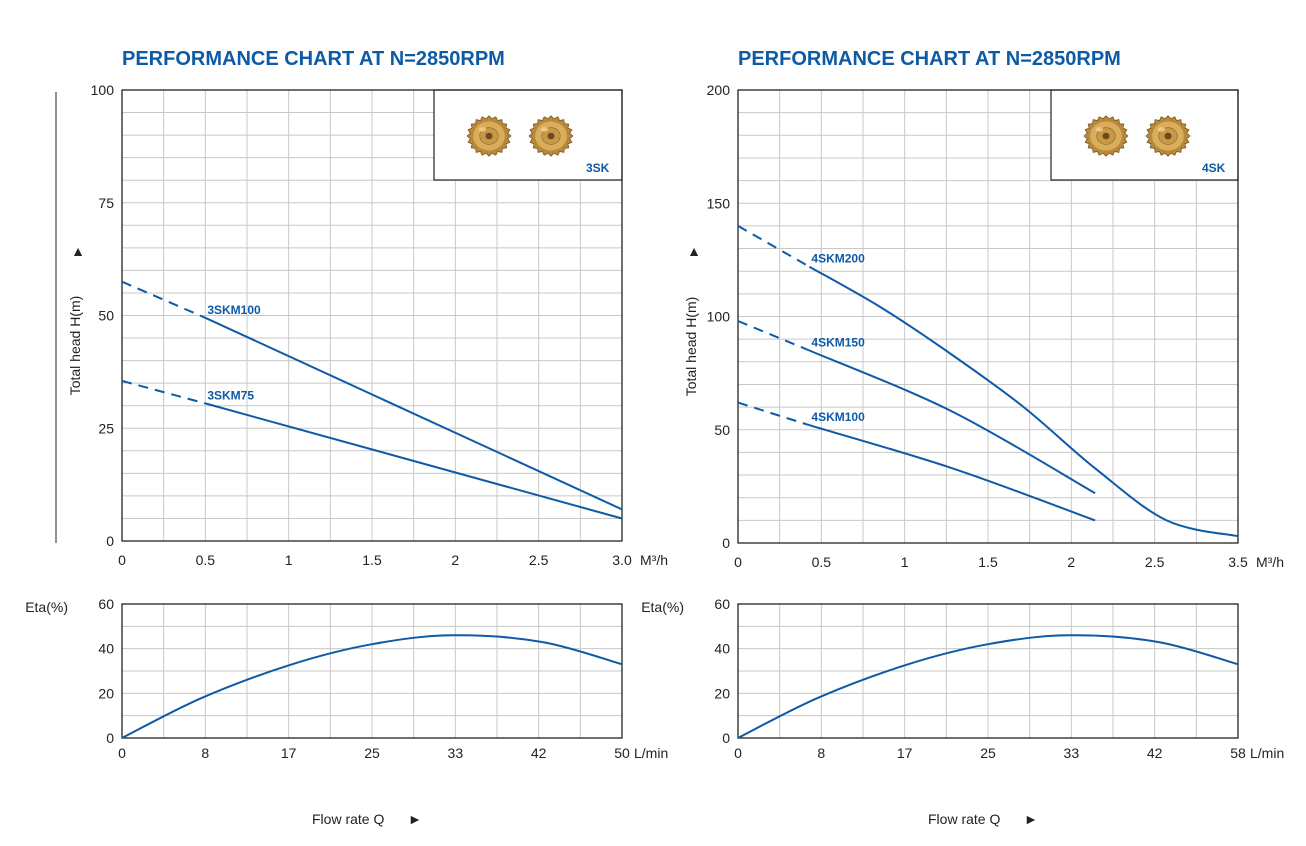 This screenshot has width=1306, height=846. Describe the element at coordinates (622, 753) in the screenshot. I see `eta-x-tick-label: 50` at that location.